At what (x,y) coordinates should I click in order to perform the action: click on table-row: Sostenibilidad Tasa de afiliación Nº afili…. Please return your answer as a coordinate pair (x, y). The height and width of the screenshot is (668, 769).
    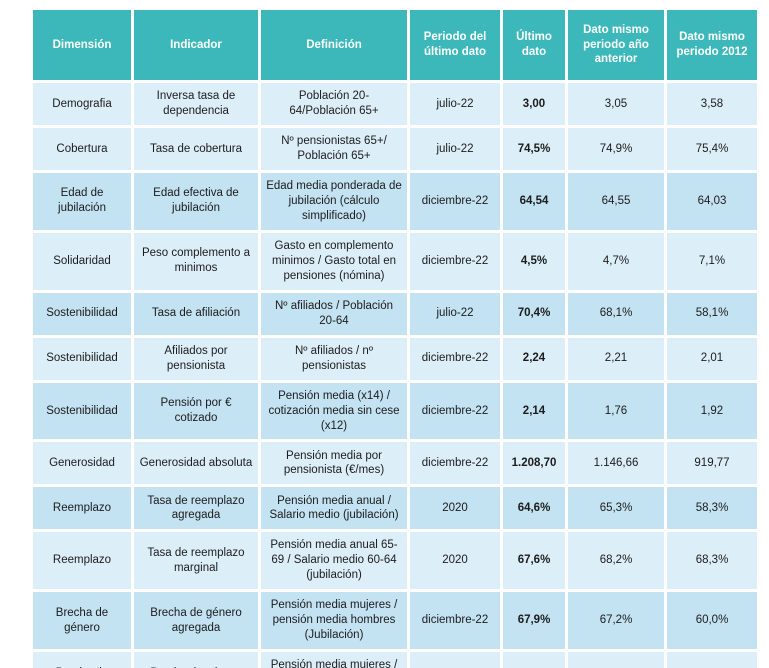
    Looking at the image, I should click on (395, 313).